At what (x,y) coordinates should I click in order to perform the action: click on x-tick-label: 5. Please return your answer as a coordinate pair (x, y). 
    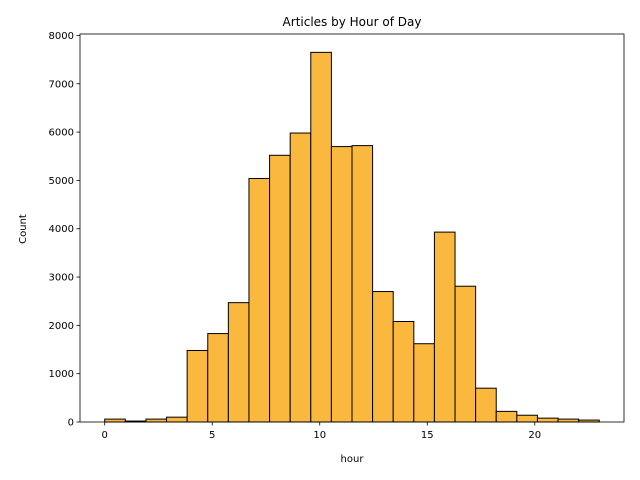
    Looking at the image, I should click on (212, 435).